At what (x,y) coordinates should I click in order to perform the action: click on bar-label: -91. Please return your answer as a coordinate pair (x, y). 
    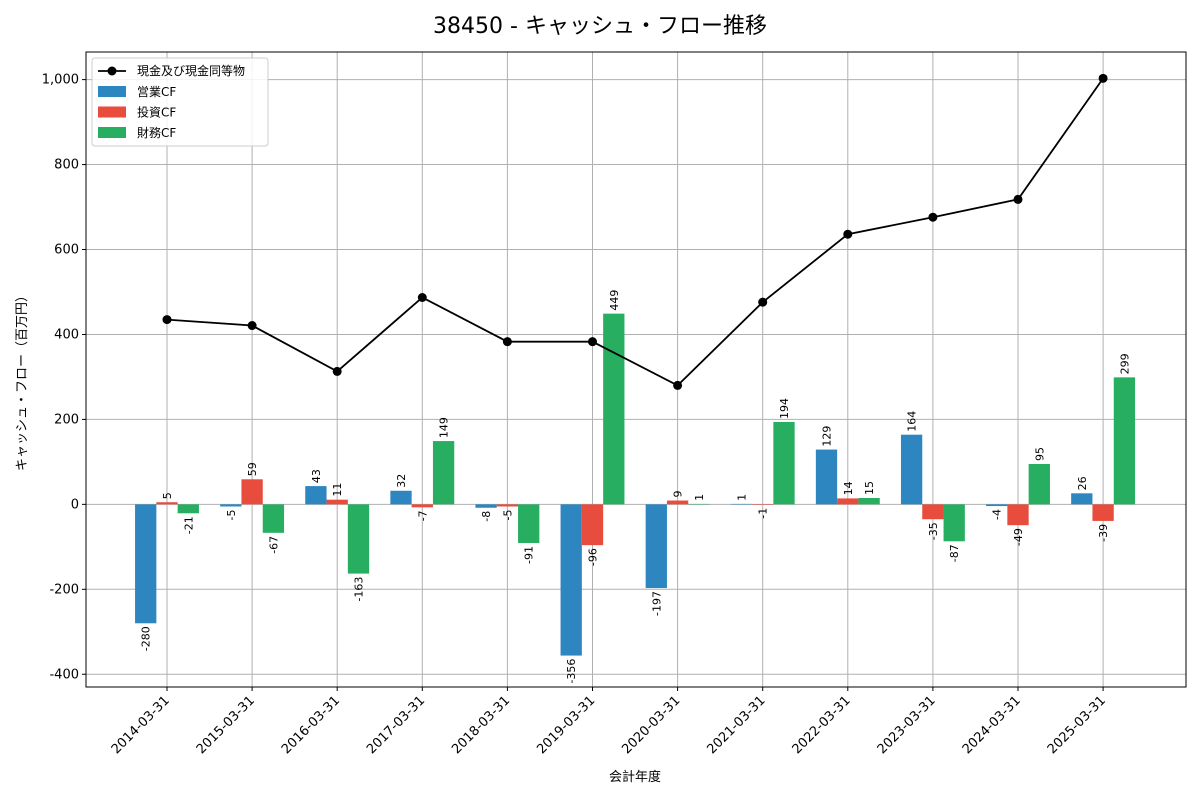
    Looking at the image, I should click on (529, 555).